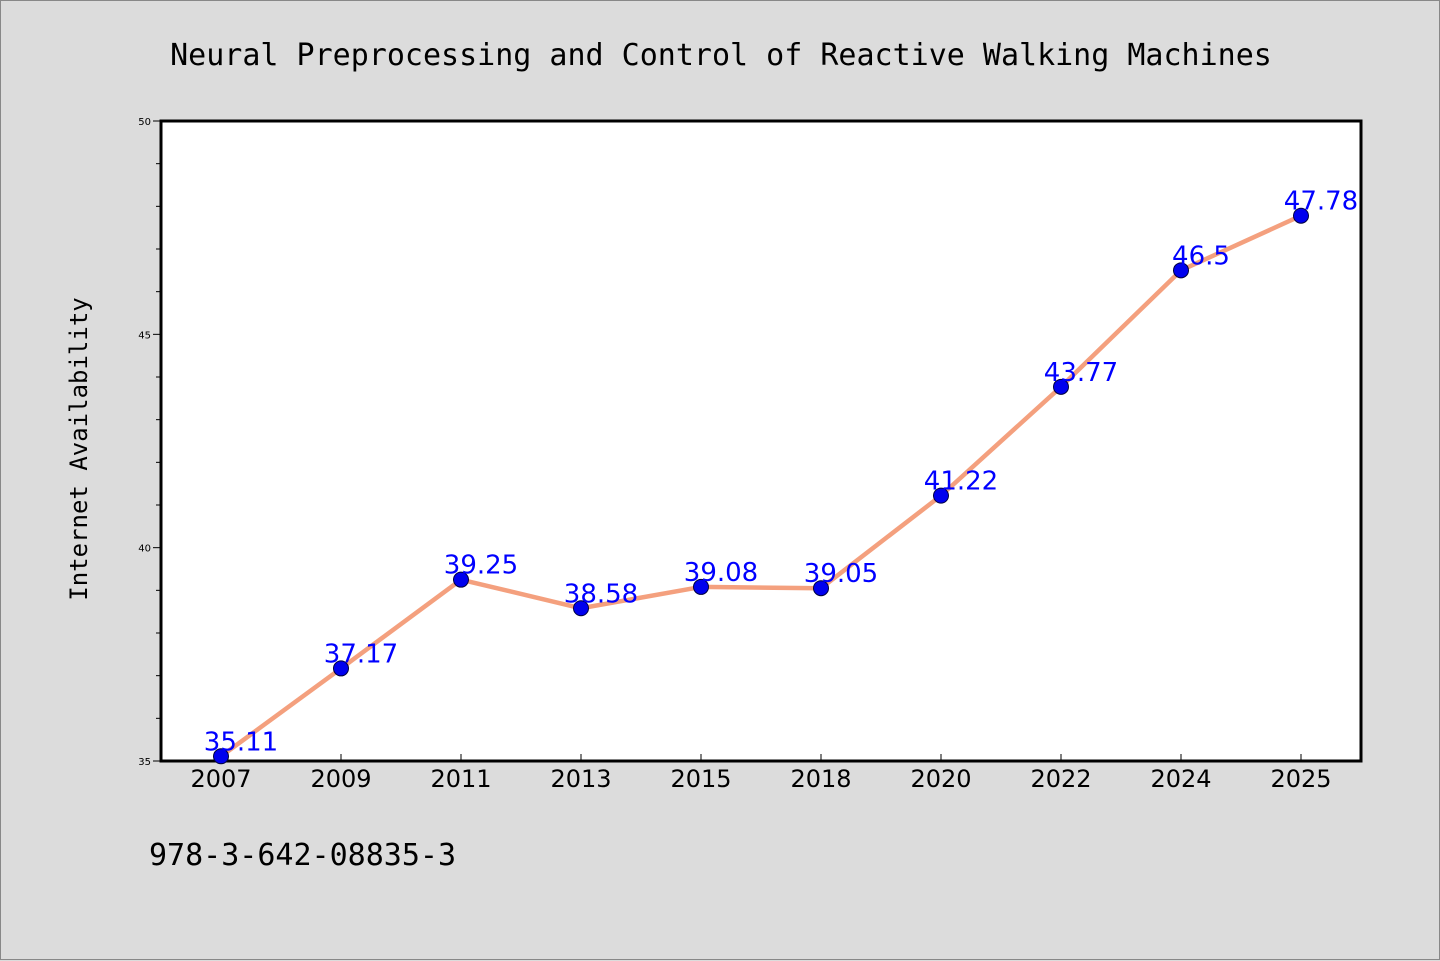  What do you see at coordinates (1180, 779) in the screenshot?
I see `x-tick-label: 2024` at bounding box center [1180, 779].